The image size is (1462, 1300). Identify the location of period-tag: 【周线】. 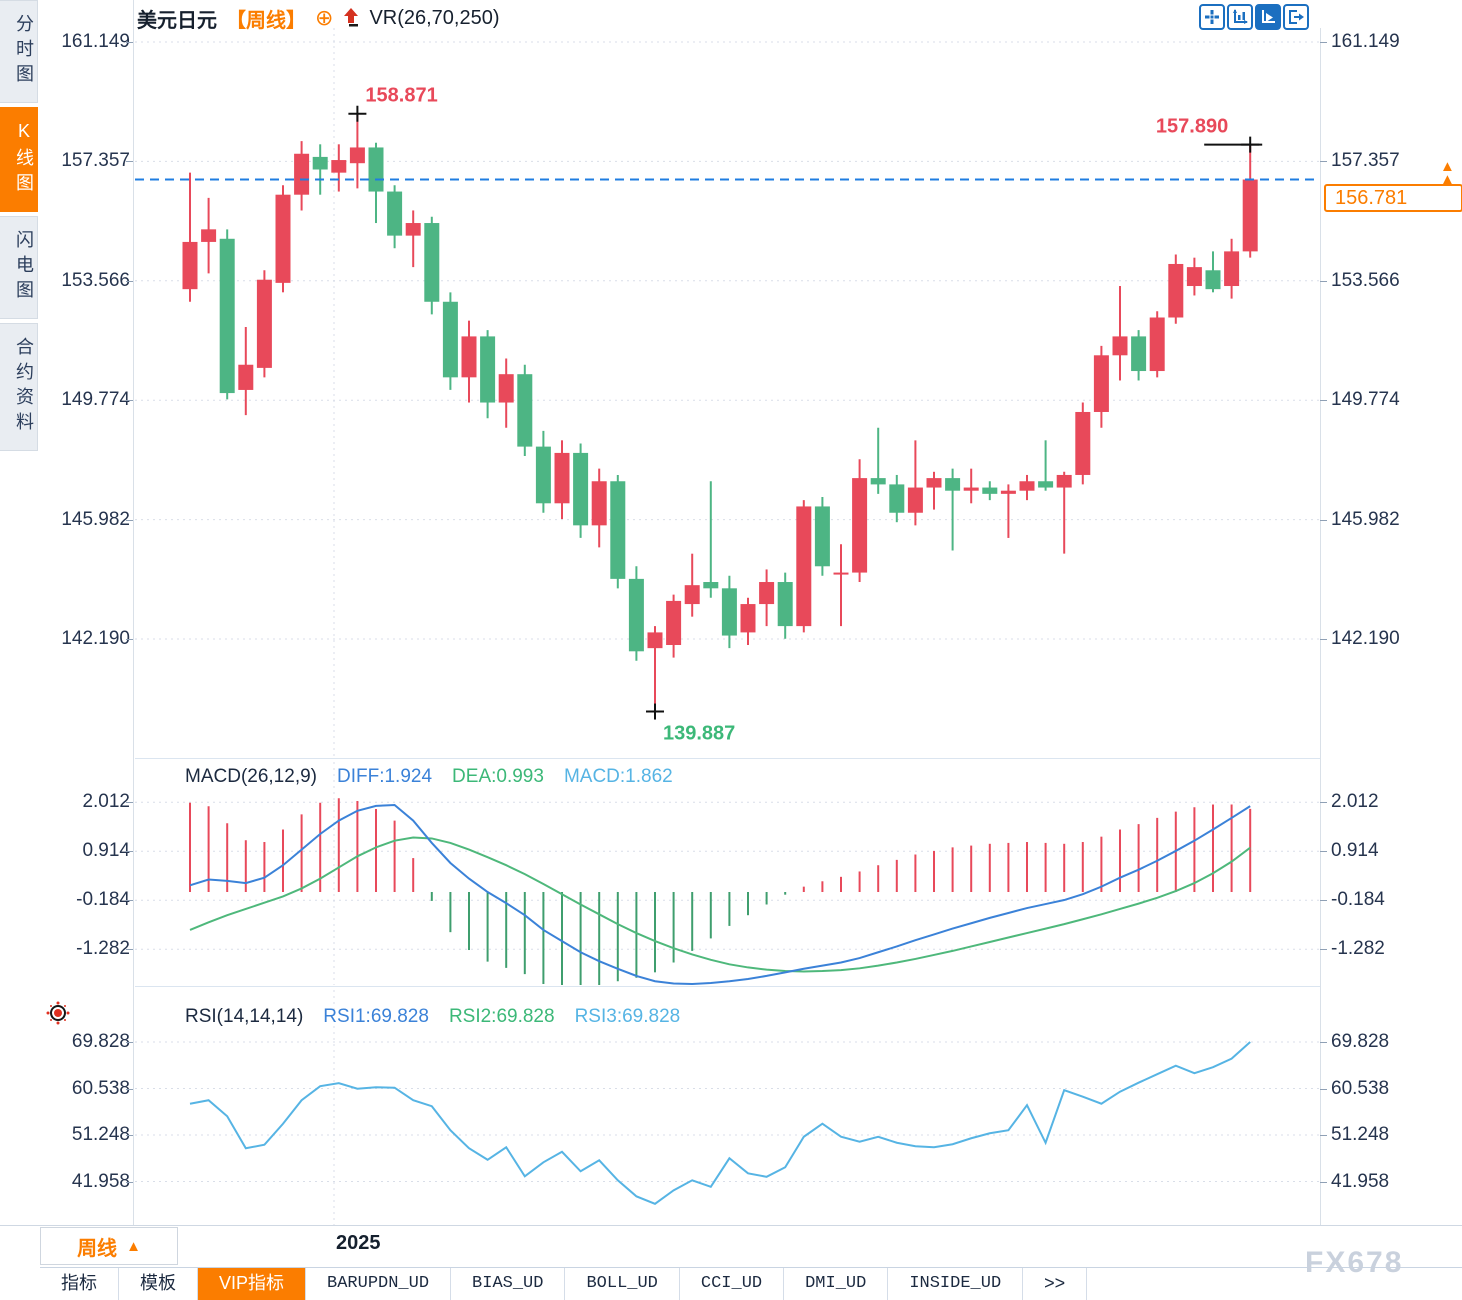
(266, 20).